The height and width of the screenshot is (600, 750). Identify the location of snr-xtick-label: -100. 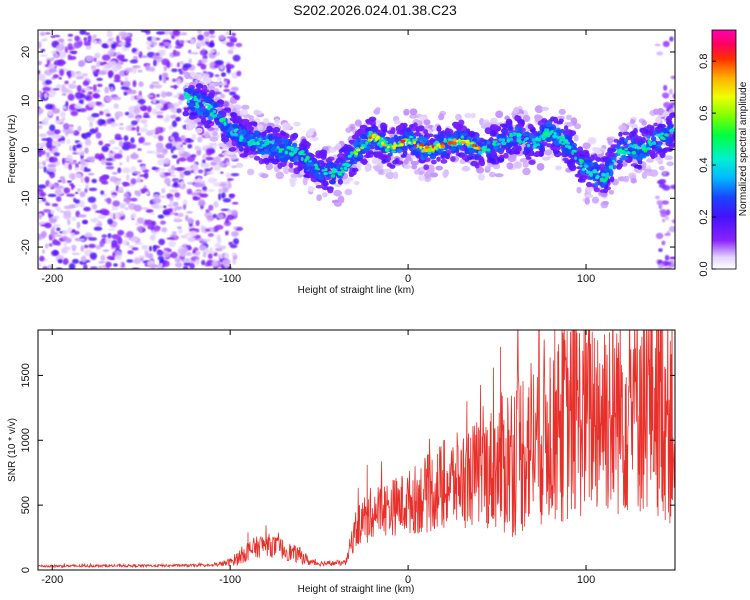
(230, 580).